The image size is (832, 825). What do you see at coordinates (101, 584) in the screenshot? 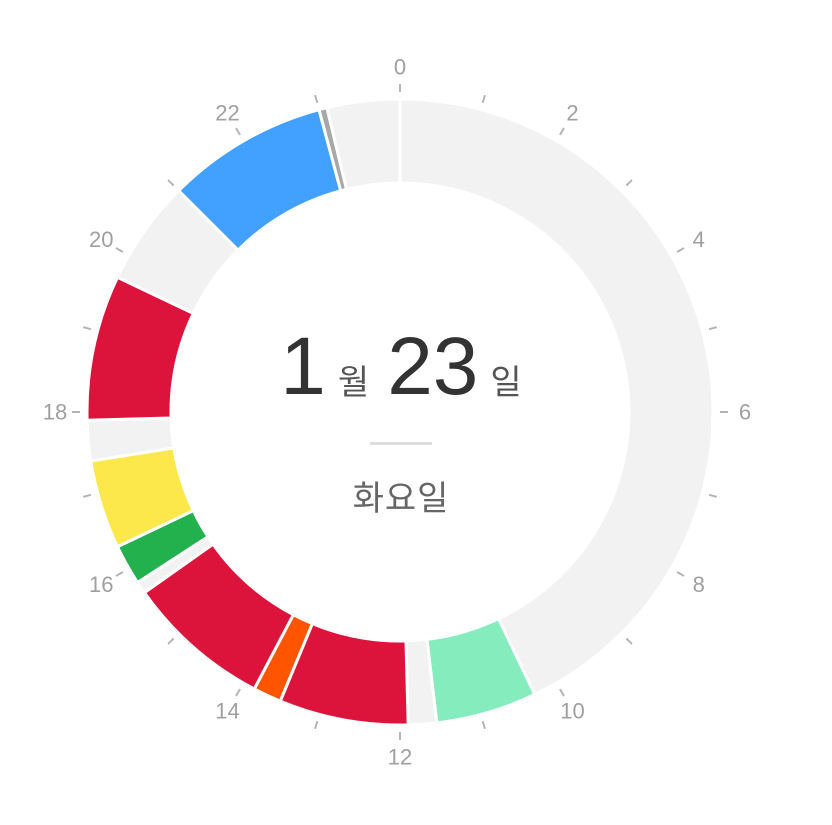
I see `hour-label-16: 16` at bounding box center [101, 584].